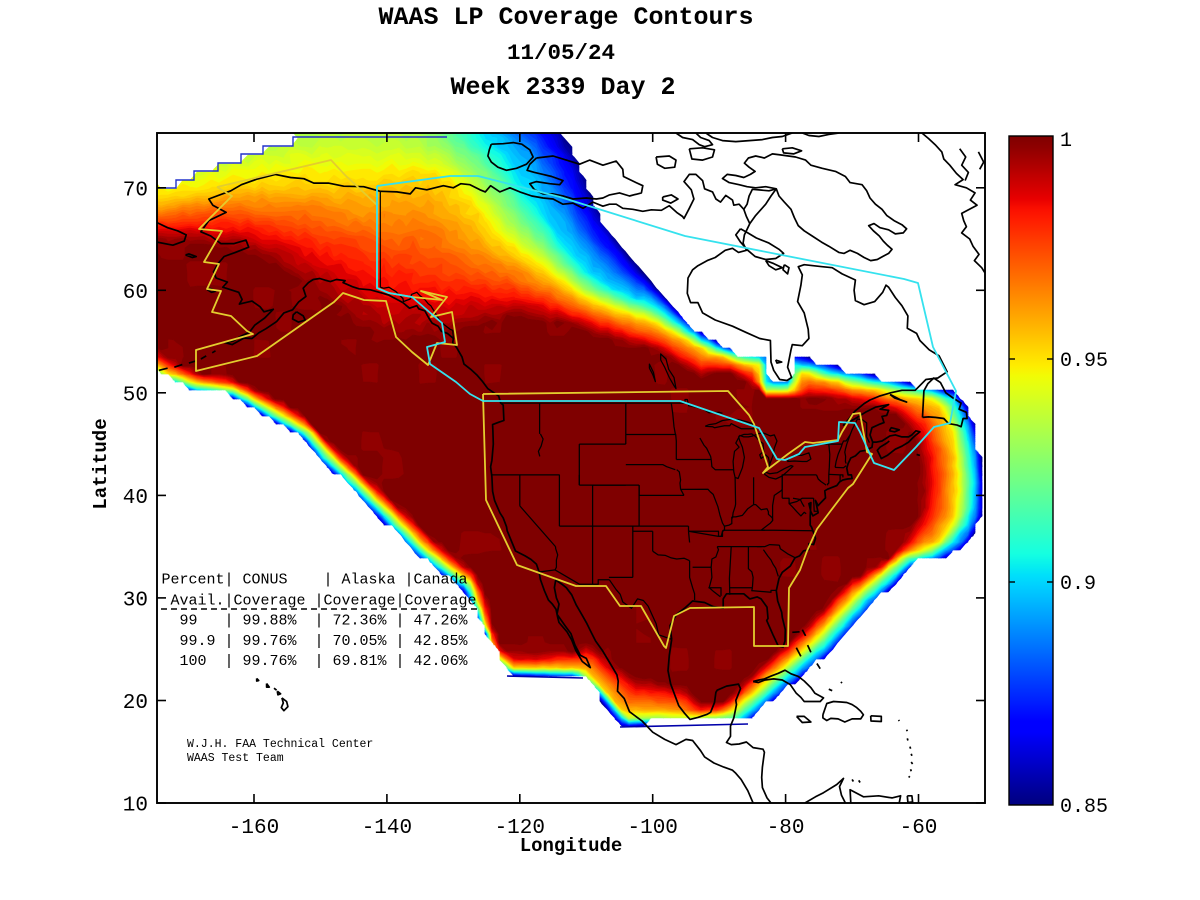  I want to click on svg-text: -160, so click(254, 828).